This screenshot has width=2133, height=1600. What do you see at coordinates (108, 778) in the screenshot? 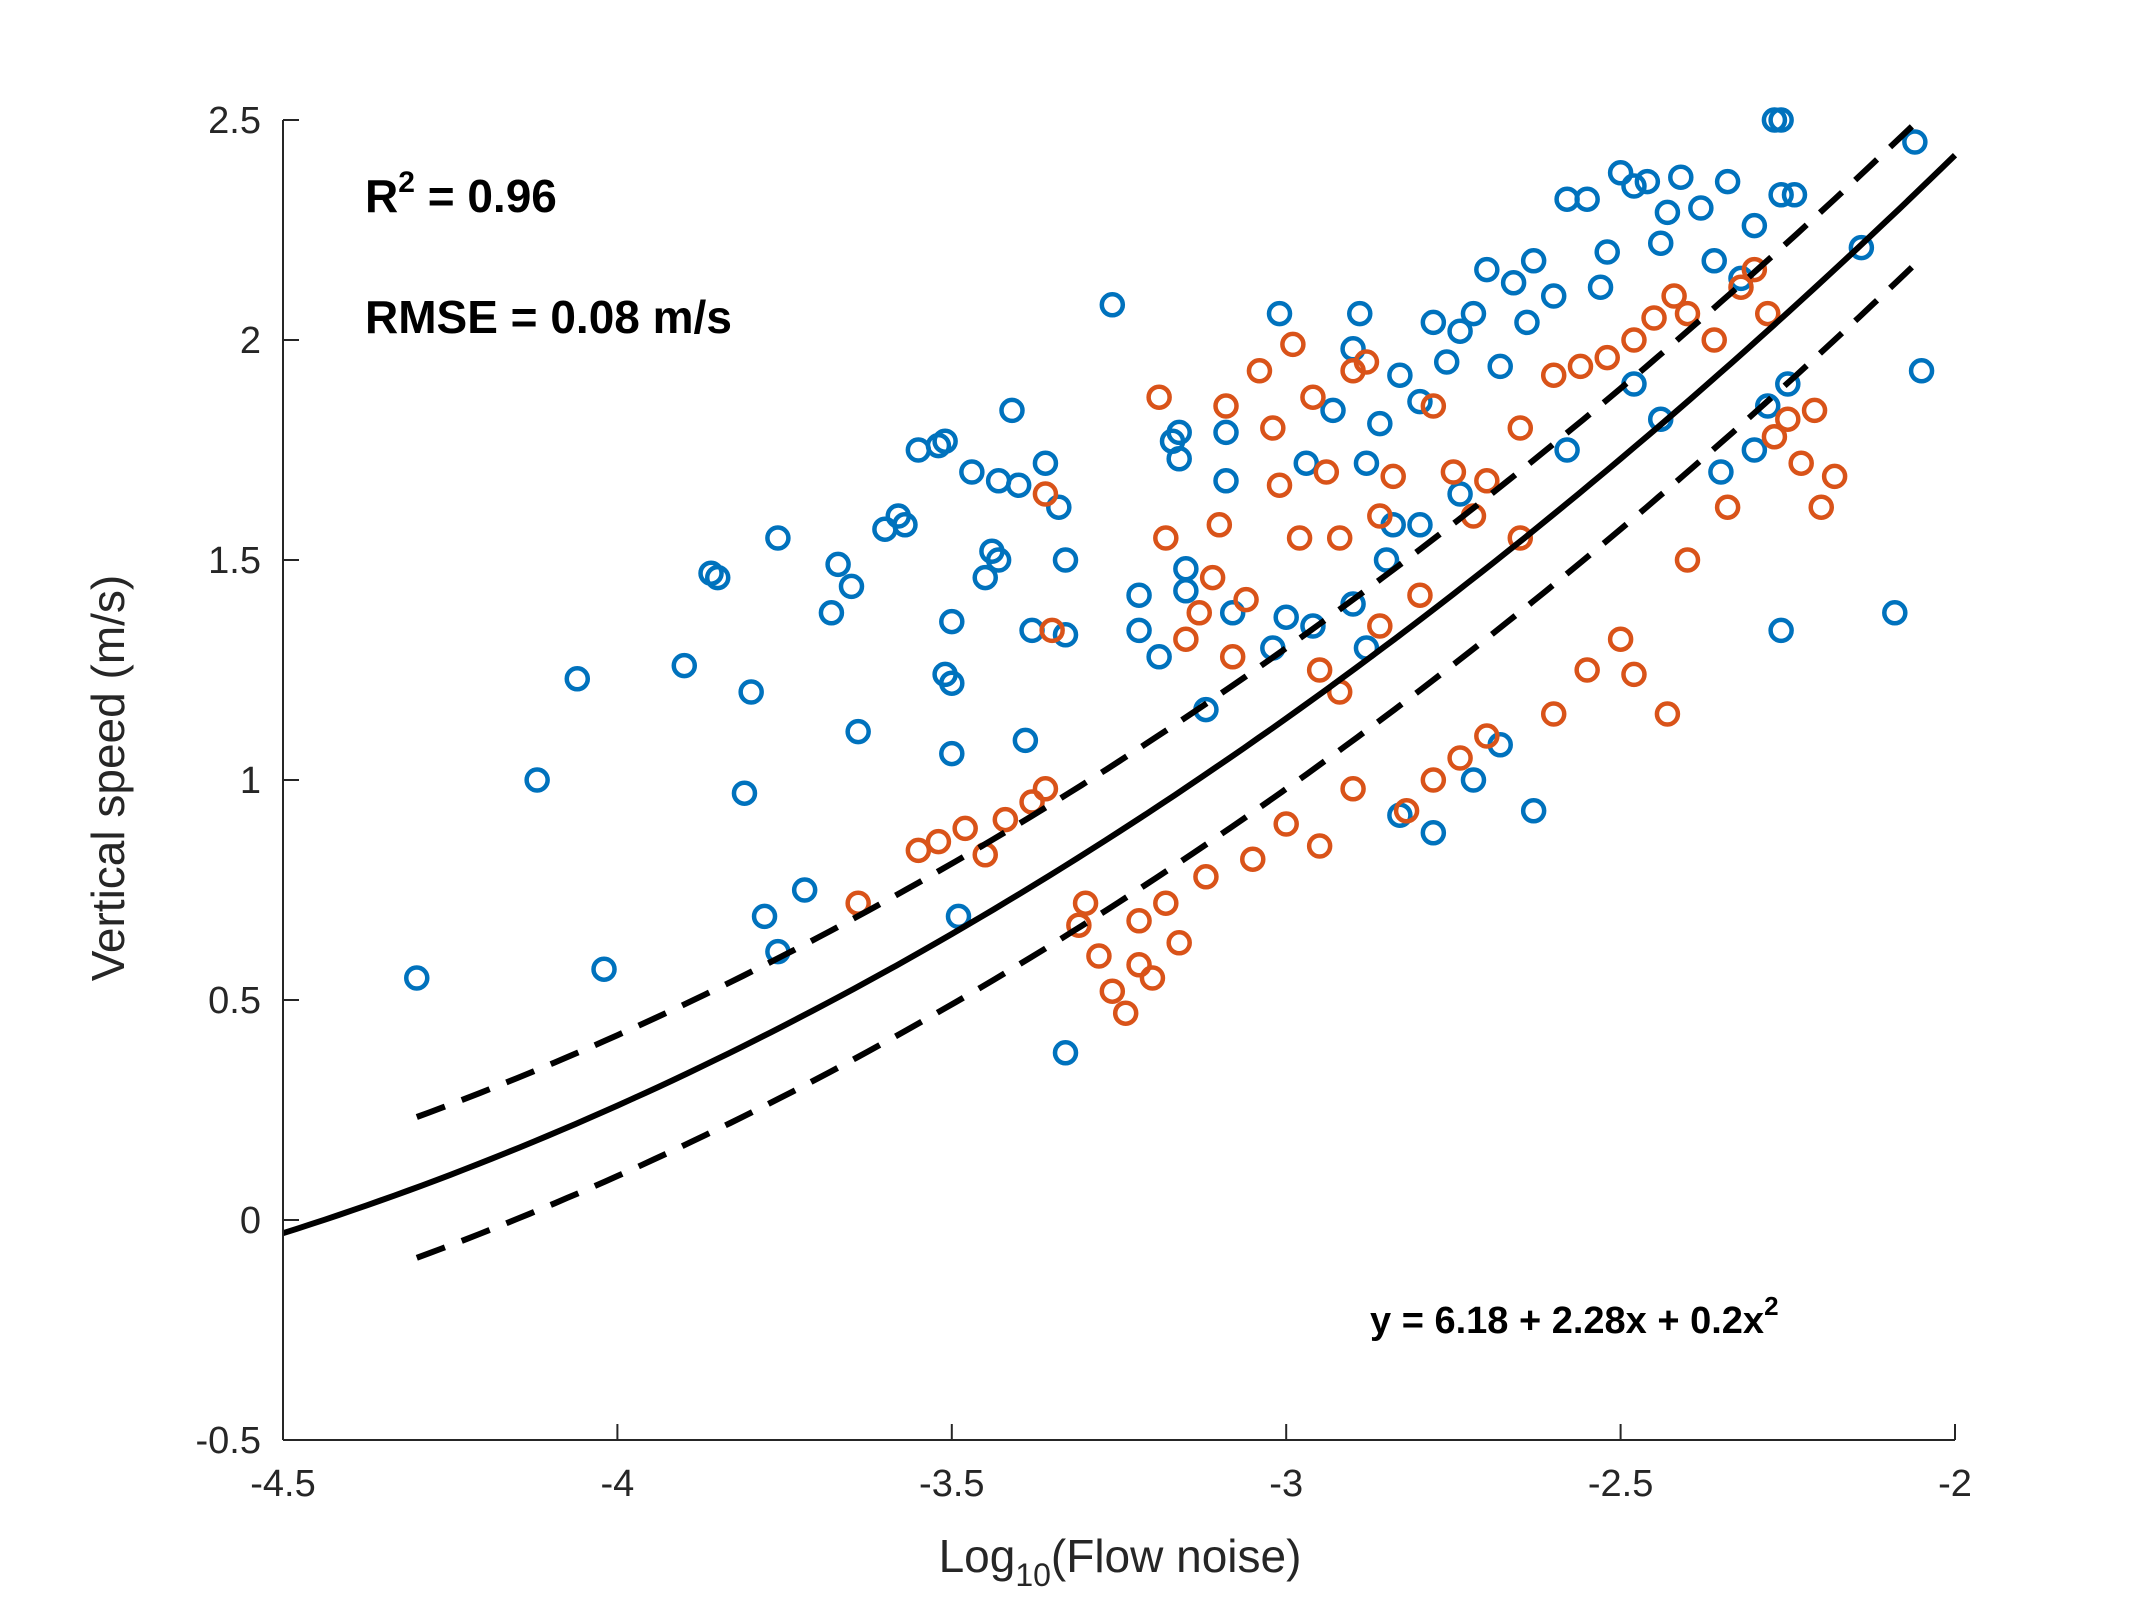
I see `y-axis-label: Vertical speed (m/s)` at bounding box center [108, 778].